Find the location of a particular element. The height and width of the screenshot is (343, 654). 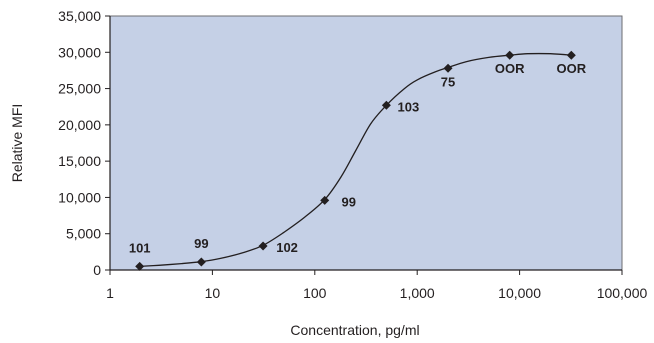

x-axis-title: Concentration, pg/ml is located at coordinates (354, 330).